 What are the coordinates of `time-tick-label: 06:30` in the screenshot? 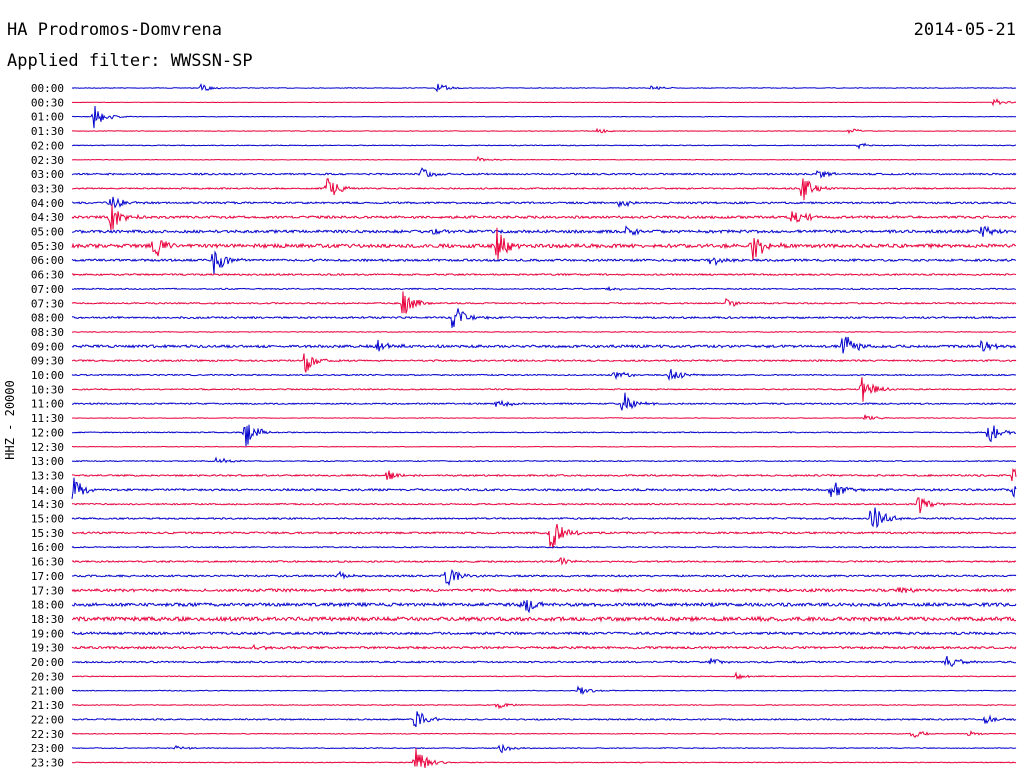 It's located at (47, 275).